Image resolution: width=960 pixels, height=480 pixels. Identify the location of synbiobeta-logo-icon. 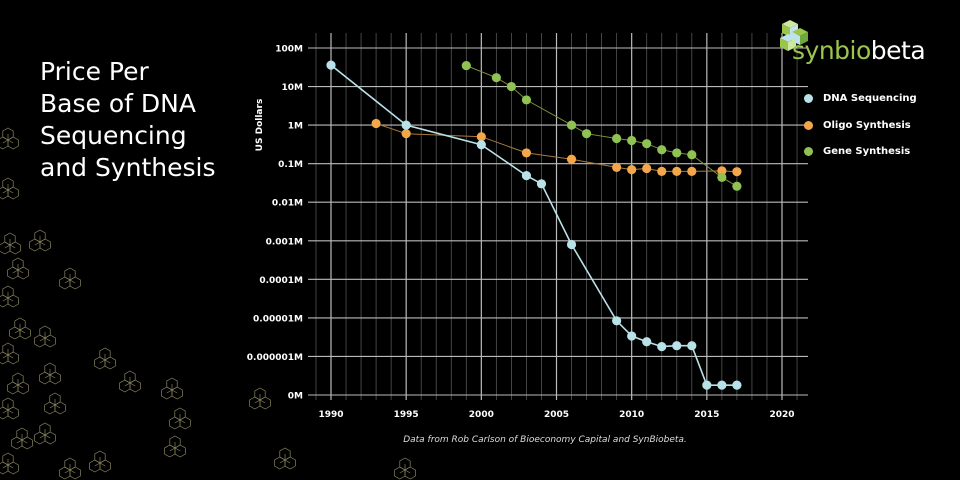
(794, 35).